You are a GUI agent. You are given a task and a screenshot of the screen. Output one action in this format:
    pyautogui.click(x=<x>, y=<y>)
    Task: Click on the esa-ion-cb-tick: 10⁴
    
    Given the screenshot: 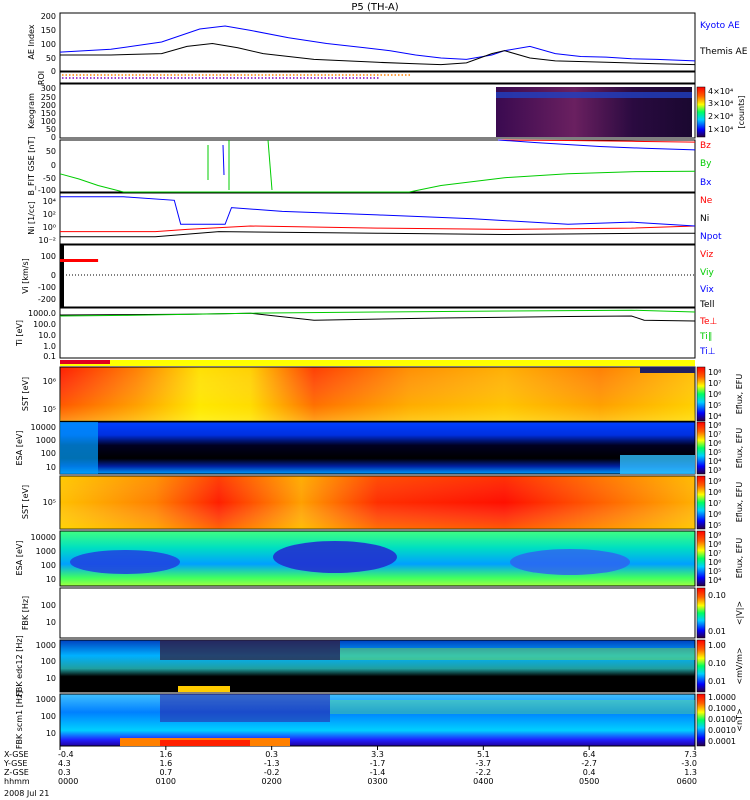 What is the action you would take?
    pyautogui.click(x=714, y=461)
    